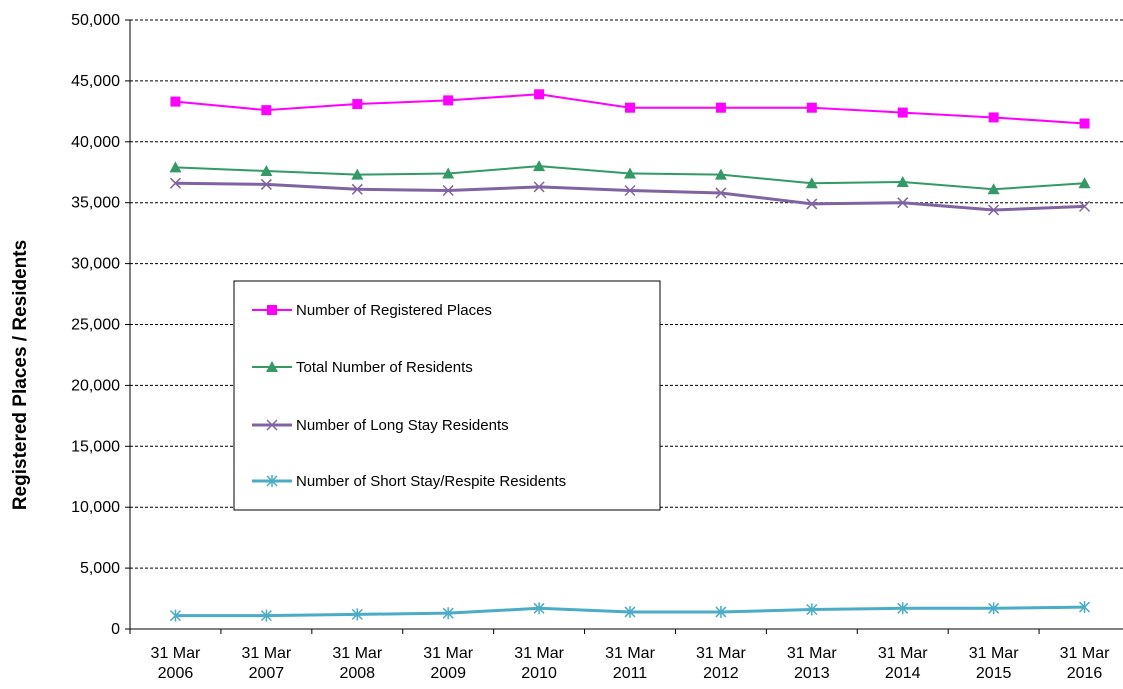 The height and width of the screenshot is (689, 1123). What do you see at coordinates (95, 20) in the screenshot?
I see `y-tick-label: 50,000` at bounding box center [95, 20].